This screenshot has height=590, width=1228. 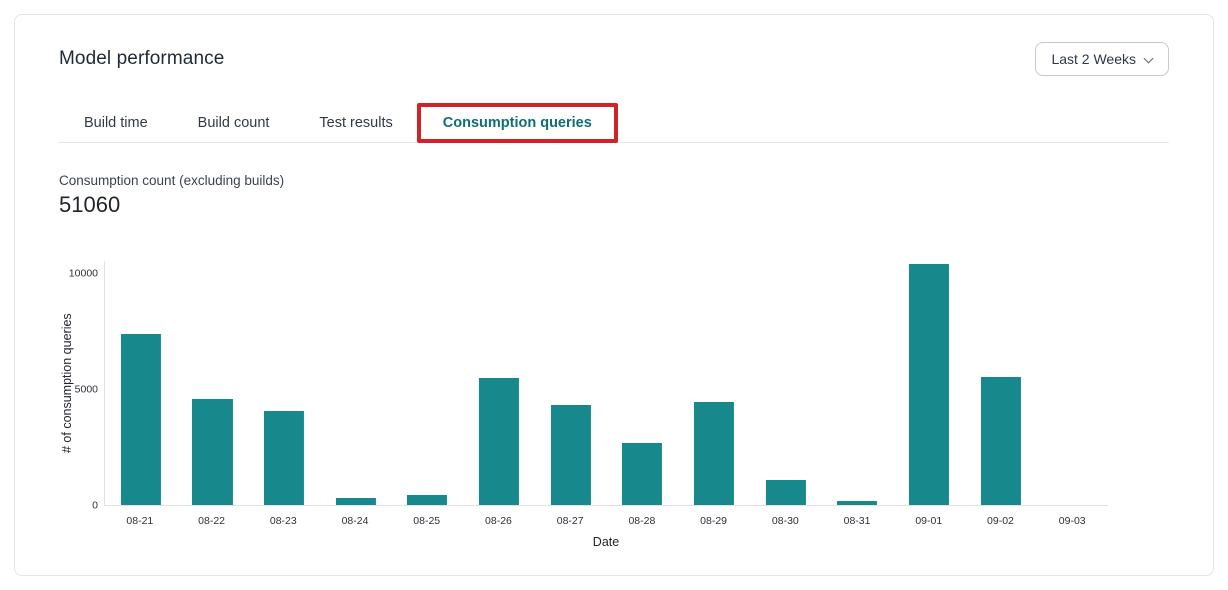 I want to click on tab-label: Build time, so click(x=116, y=123).